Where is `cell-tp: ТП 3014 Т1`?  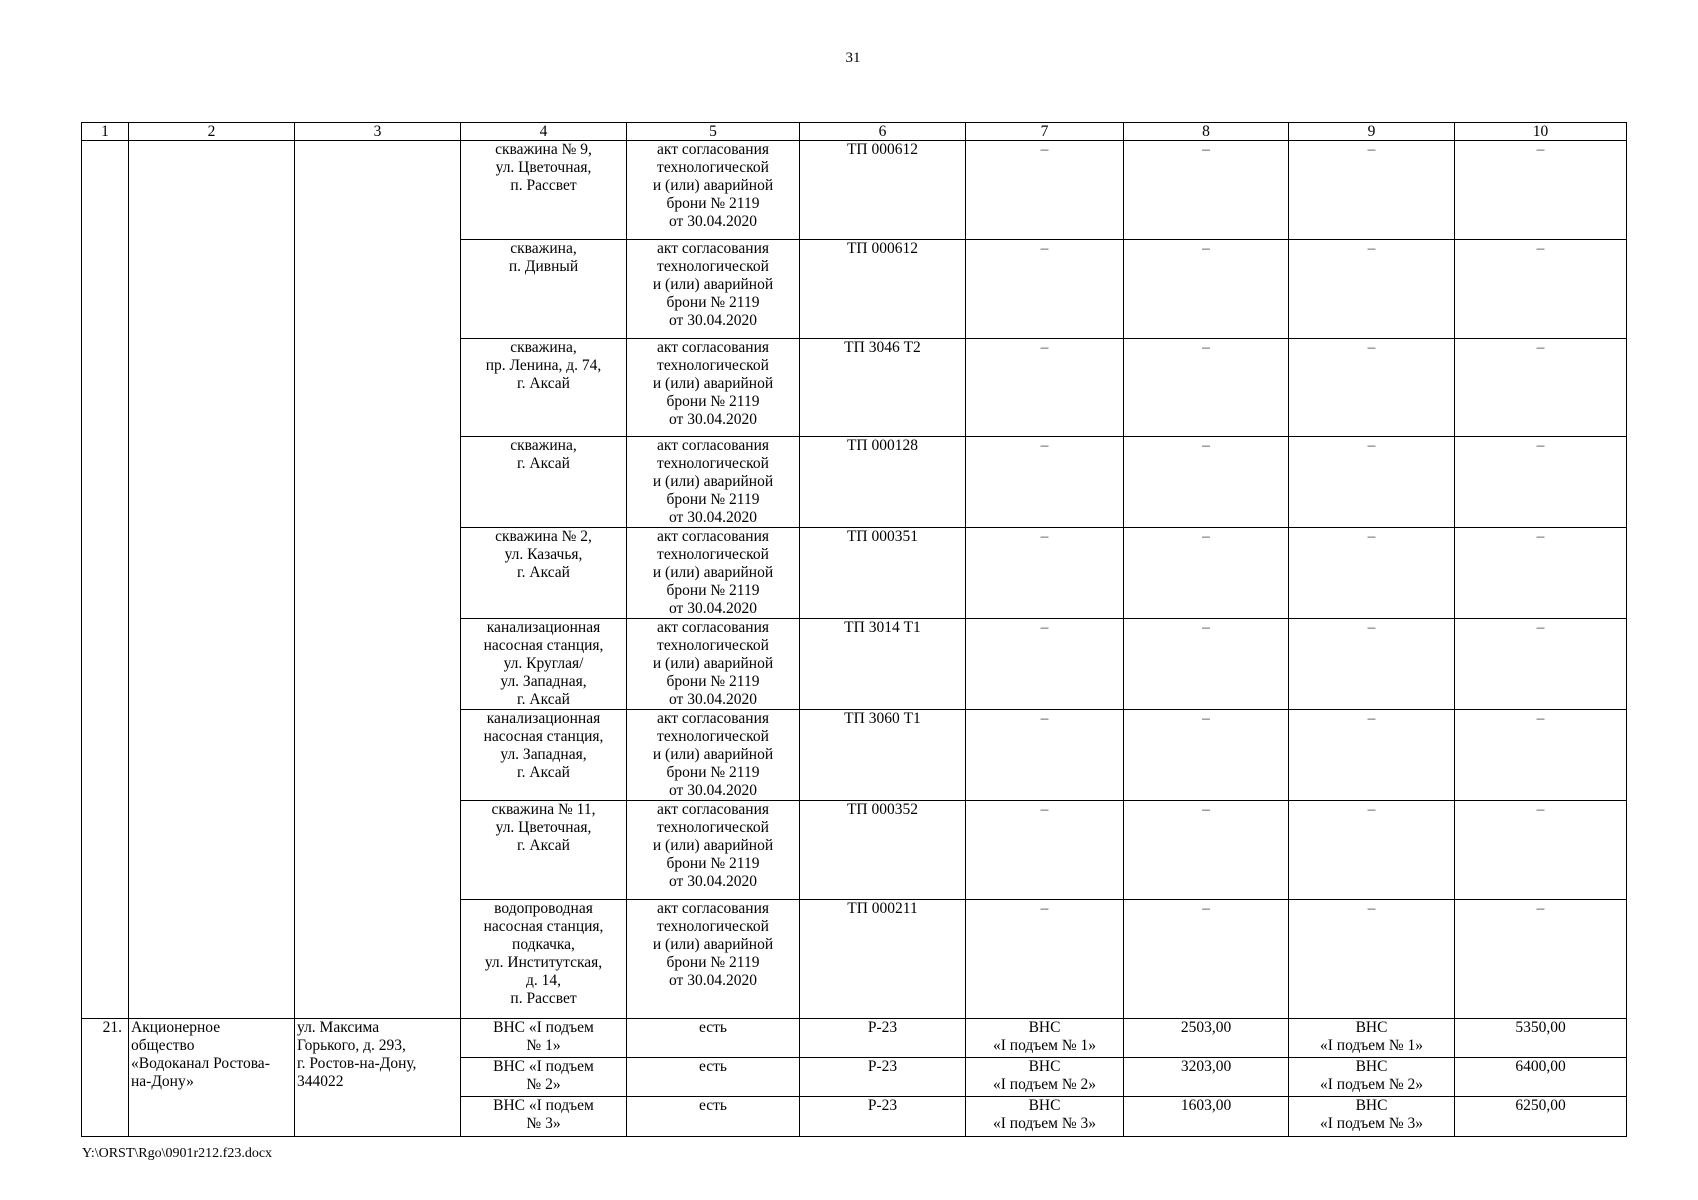 cell-tp: ТП 3014 Т1 is located at coordinates (882, 664).